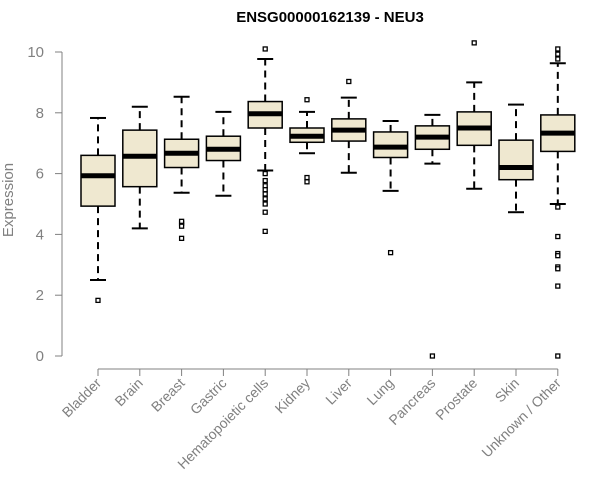 The height and width of the screenshot is (500, 600). I want to click on box-gastric, so click(223, 153).